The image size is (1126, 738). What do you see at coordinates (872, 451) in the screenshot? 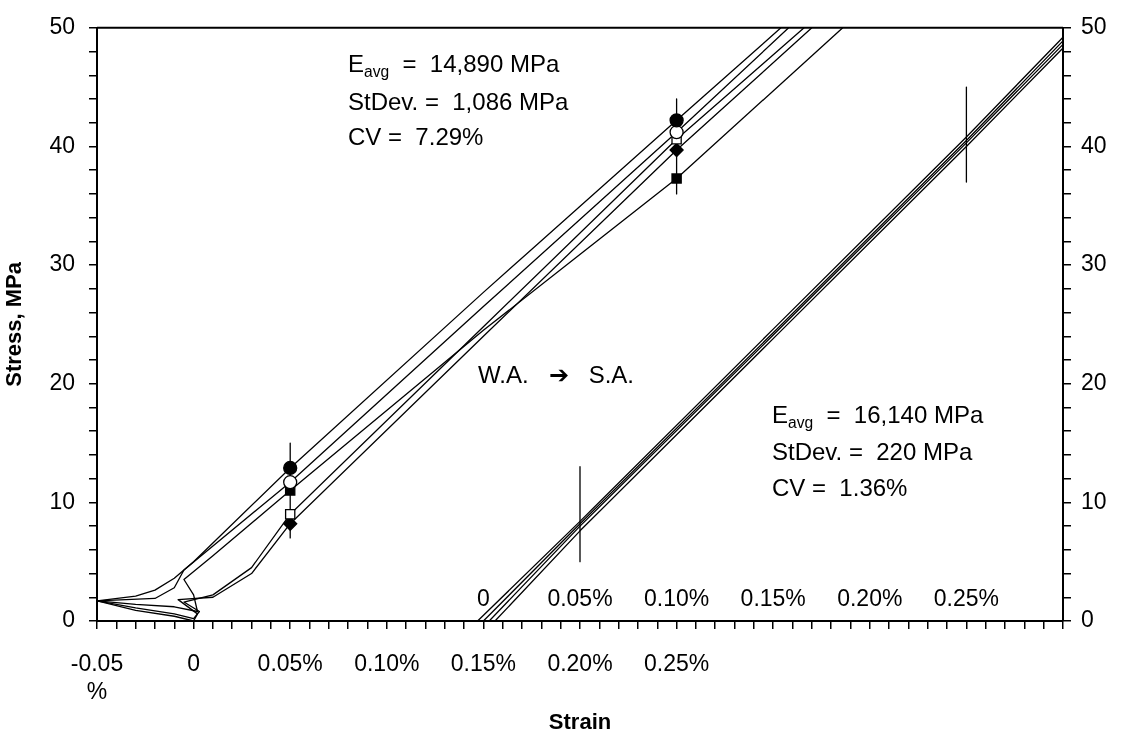
I see `annotation: StDev. = 220 MPa` at bounding box center [872, 451].